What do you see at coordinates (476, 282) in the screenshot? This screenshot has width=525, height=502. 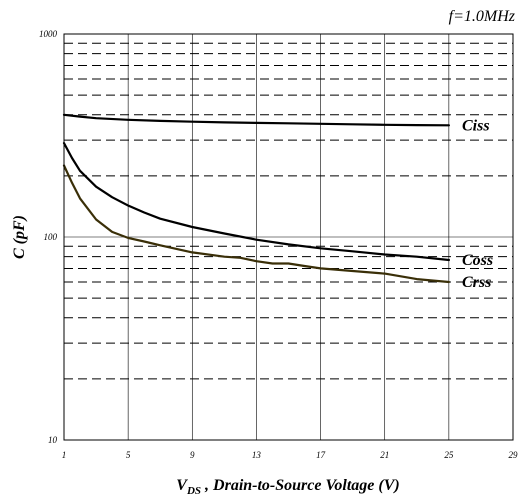 I see `series-label-crss: Crss` at bounding box center [476, 282].